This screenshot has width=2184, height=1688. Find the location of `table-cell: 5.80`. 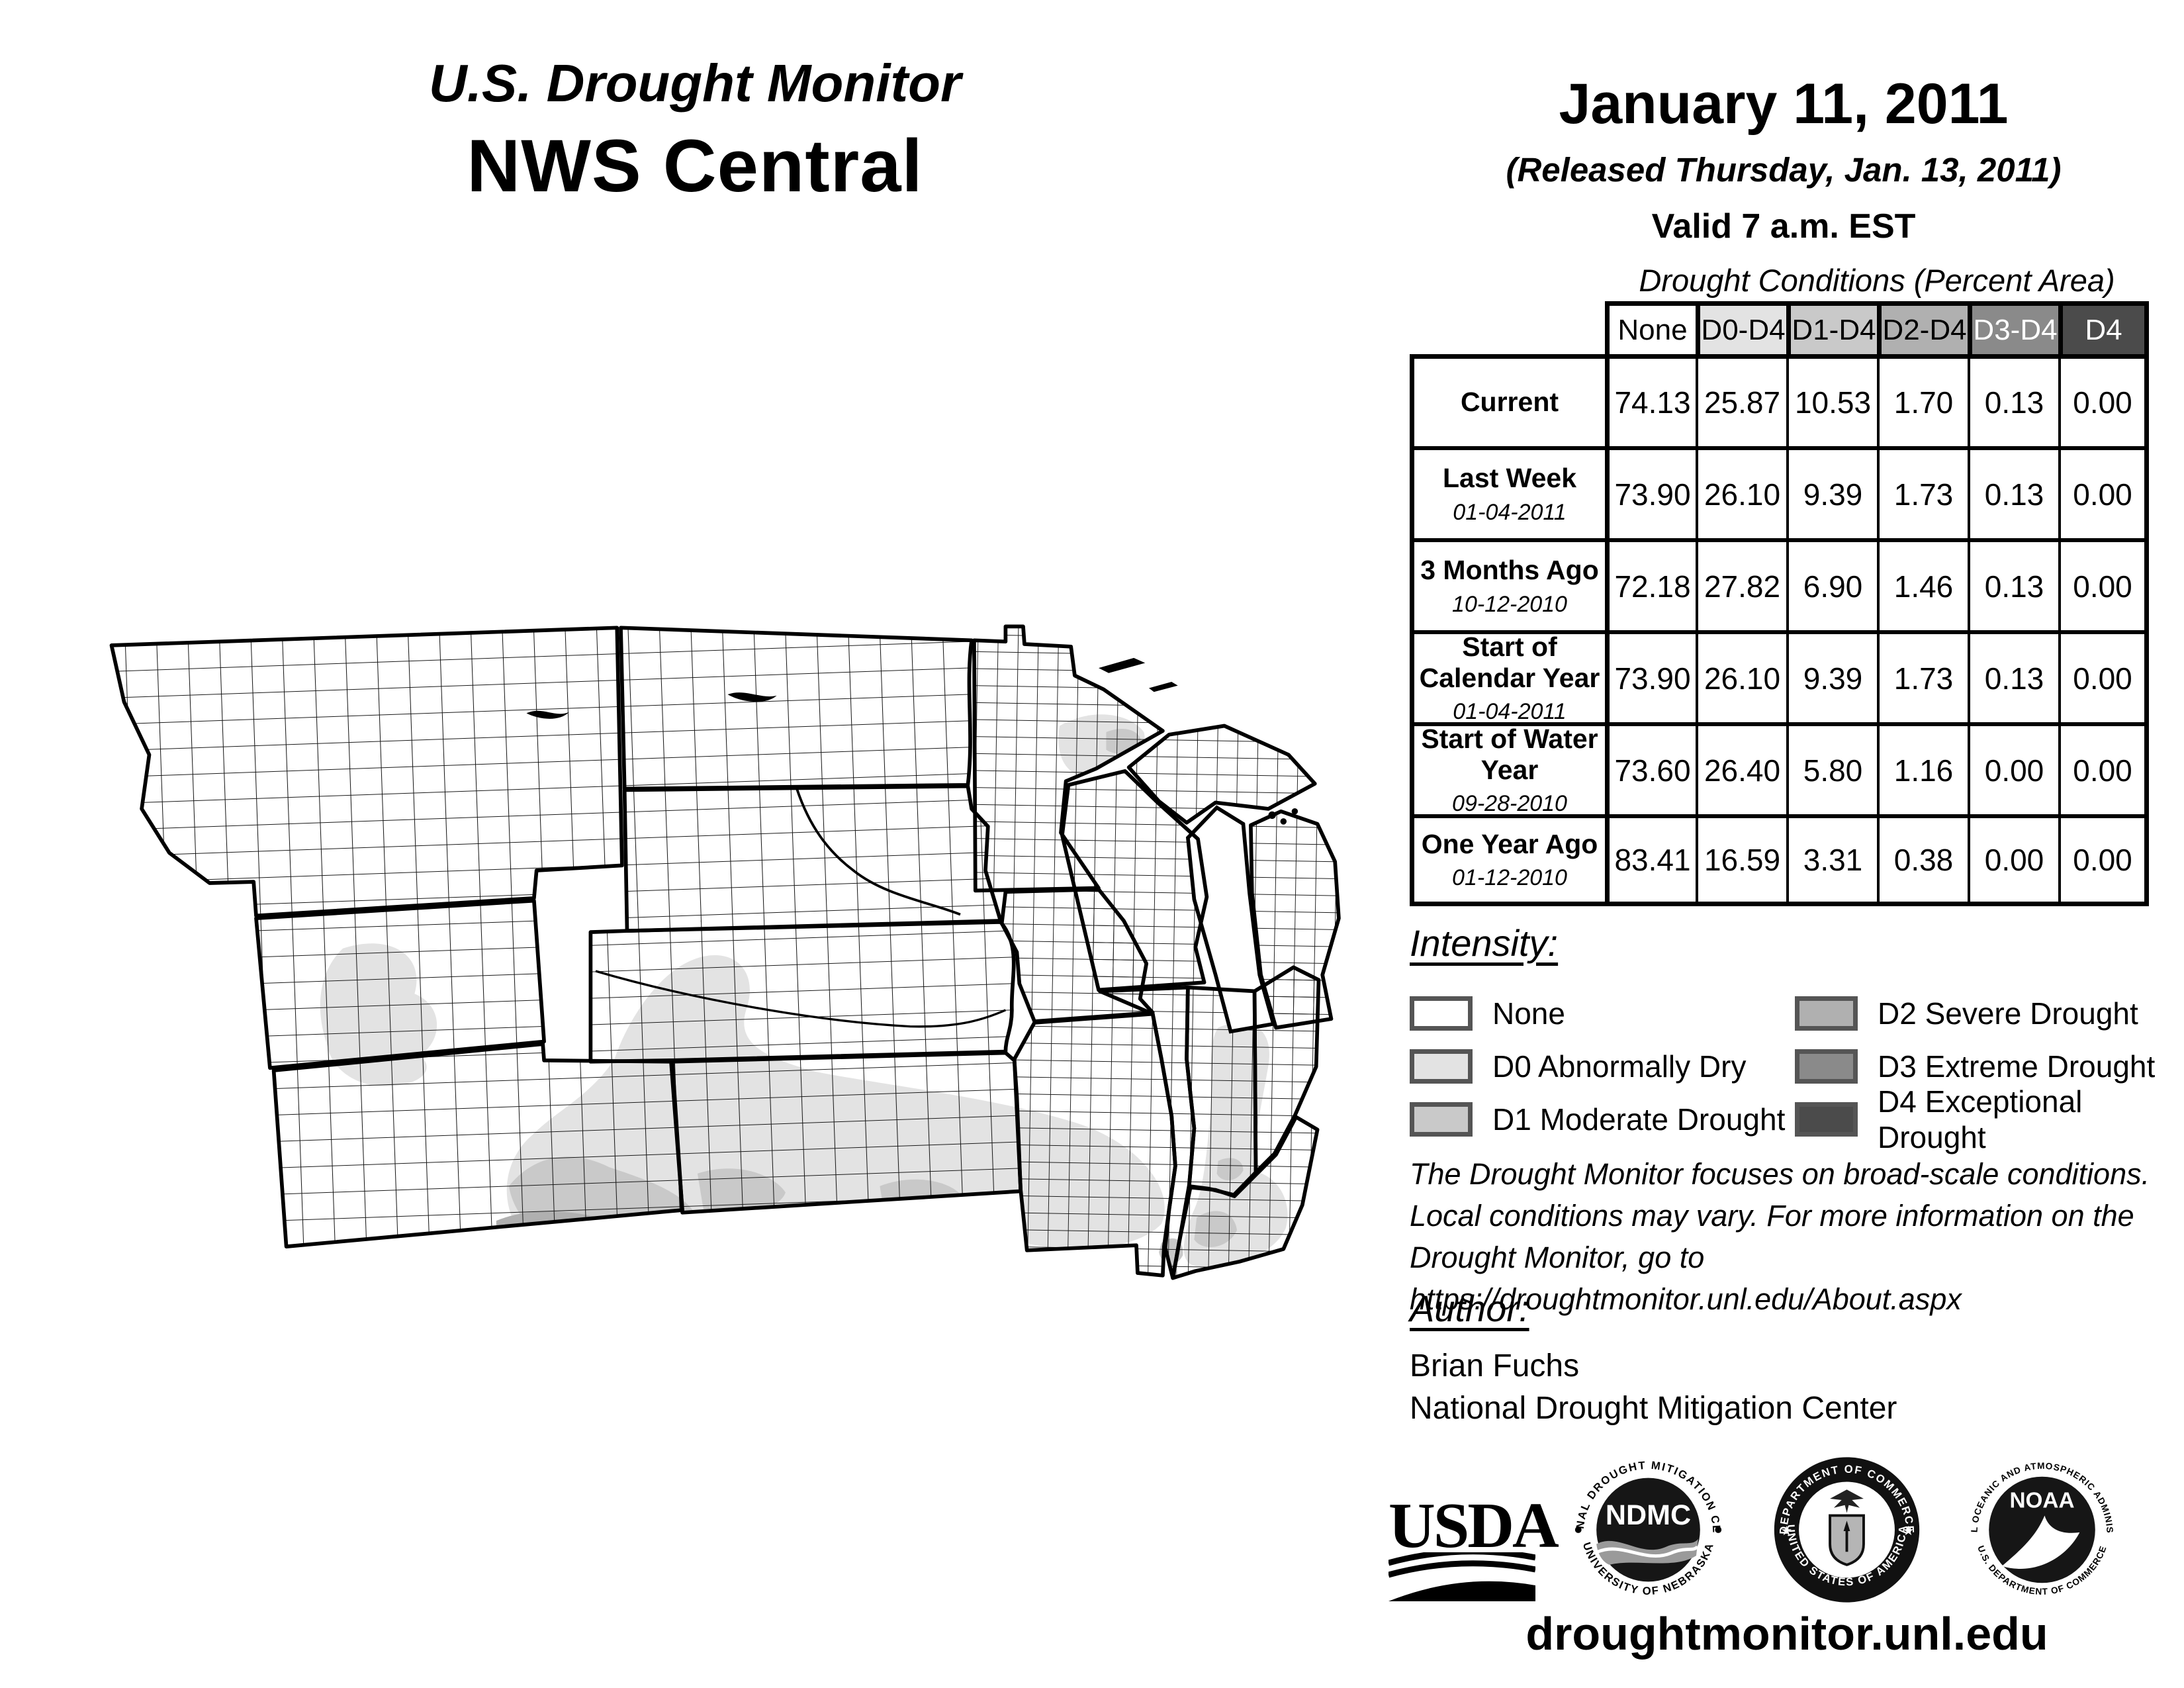

table-cell: 5.80 is located at coordinates (1831, 768).